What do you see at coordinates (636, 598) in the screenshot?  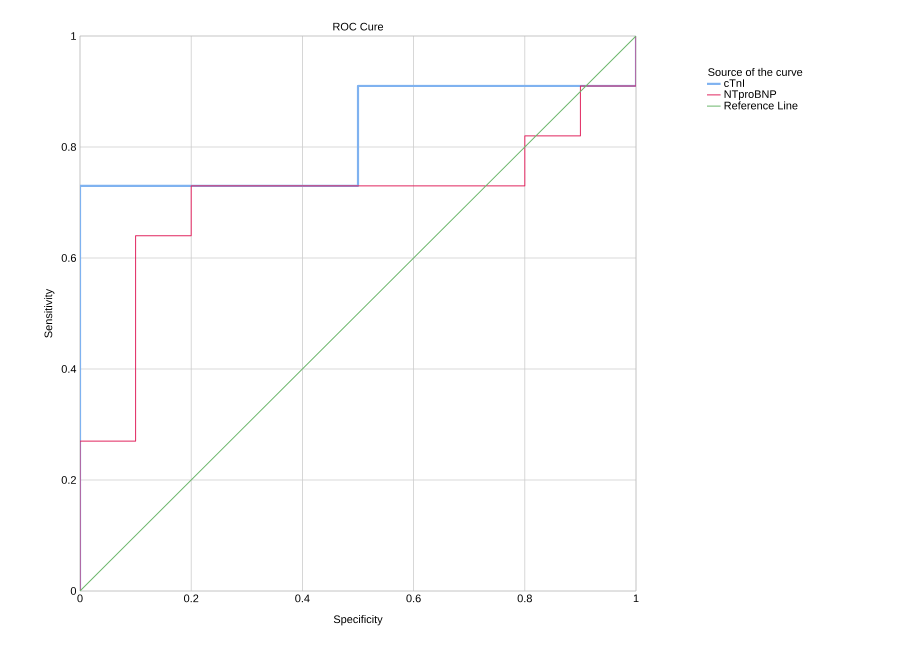 I see `x-tick-label: 1` at bounding box center [636, 598].